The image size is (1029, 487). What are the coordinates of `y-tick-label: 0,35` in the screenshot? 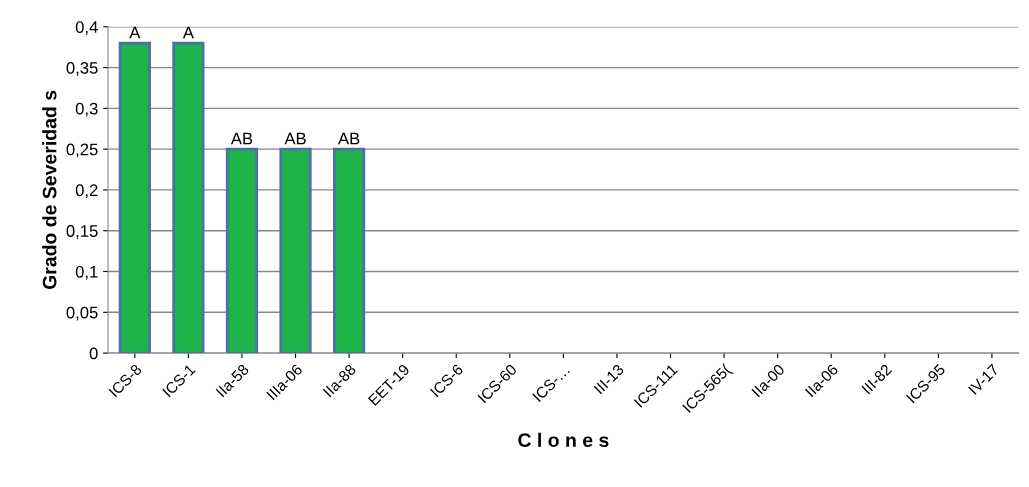 It's located at (82, 68).